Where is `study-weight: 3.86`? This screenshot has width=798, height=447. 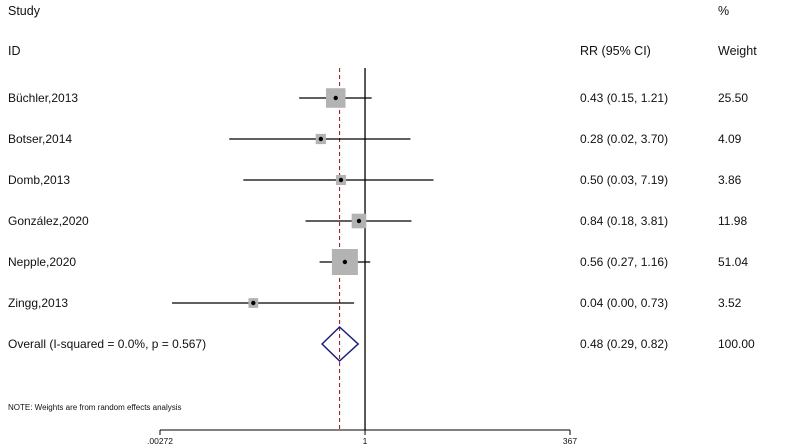 study-weight: 3.86 is located at coordinates (730, 180).